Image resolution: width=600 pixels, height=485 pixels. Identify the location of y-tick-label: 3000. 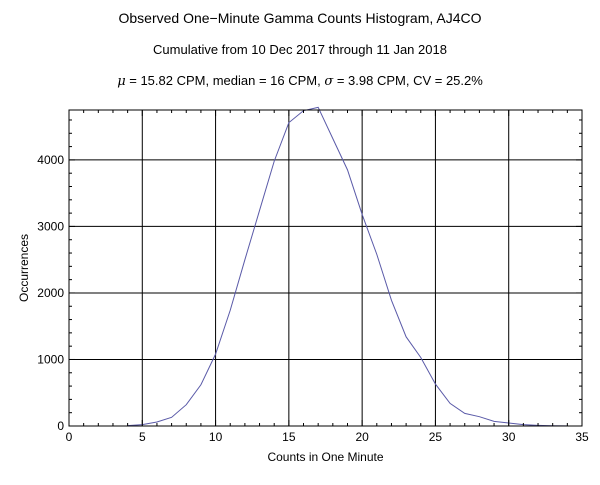
(50, 226).